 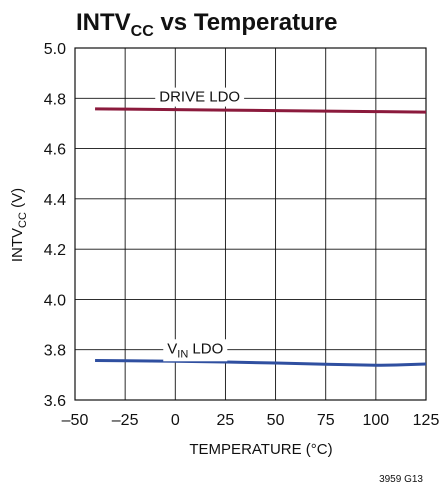 What do you see at coordinates (251, 420) in the screenshot?
I see `x-tick-labels: –50 –25 0 25 50 75 100 125` at bounding box center [251, 420].